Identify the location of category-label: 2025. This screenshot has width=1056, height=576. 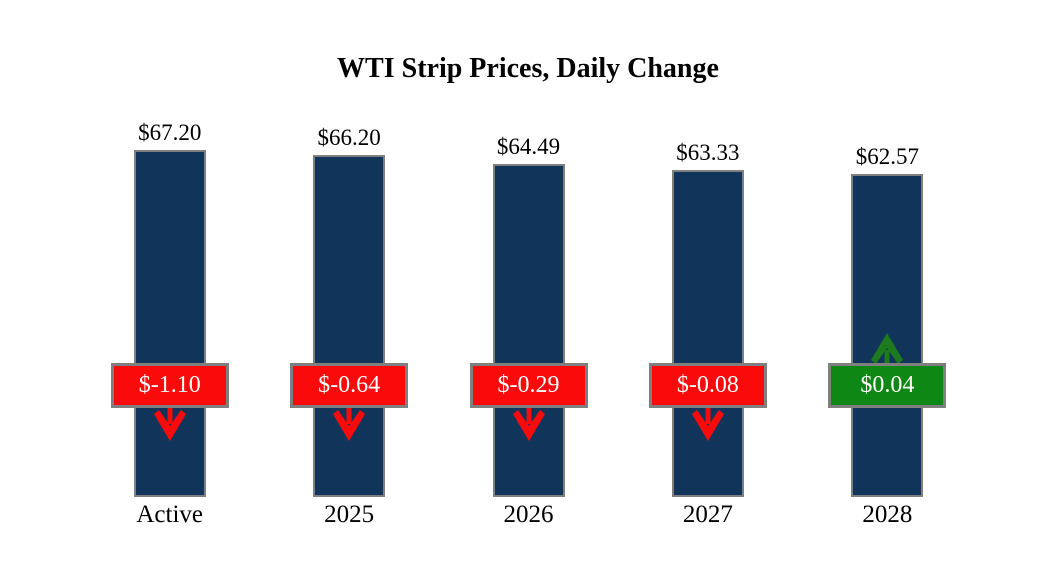
(349, 514).